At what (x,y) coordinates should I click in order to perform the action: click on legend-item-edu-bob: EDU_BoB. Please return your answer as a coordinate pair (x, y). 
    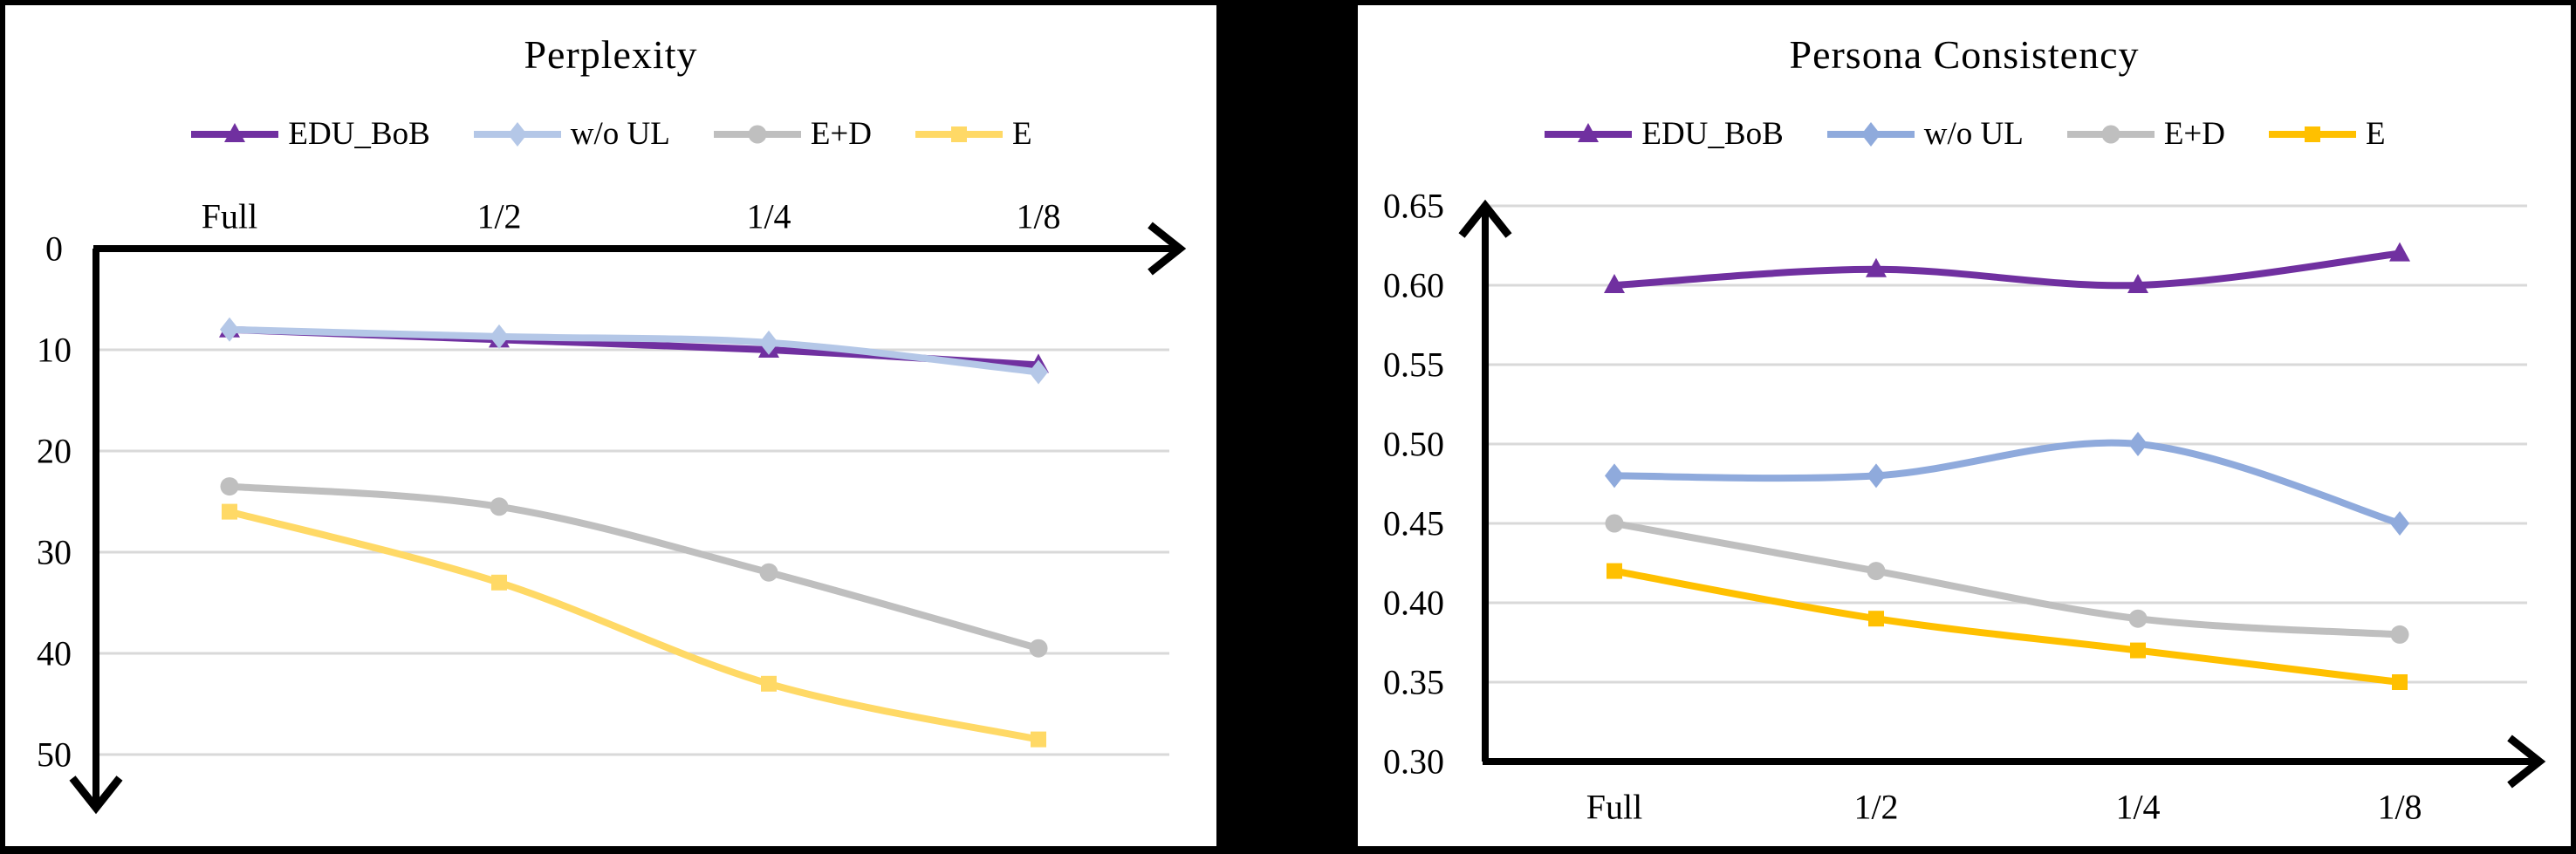
    Looking at the image, I should click on (309, 134).